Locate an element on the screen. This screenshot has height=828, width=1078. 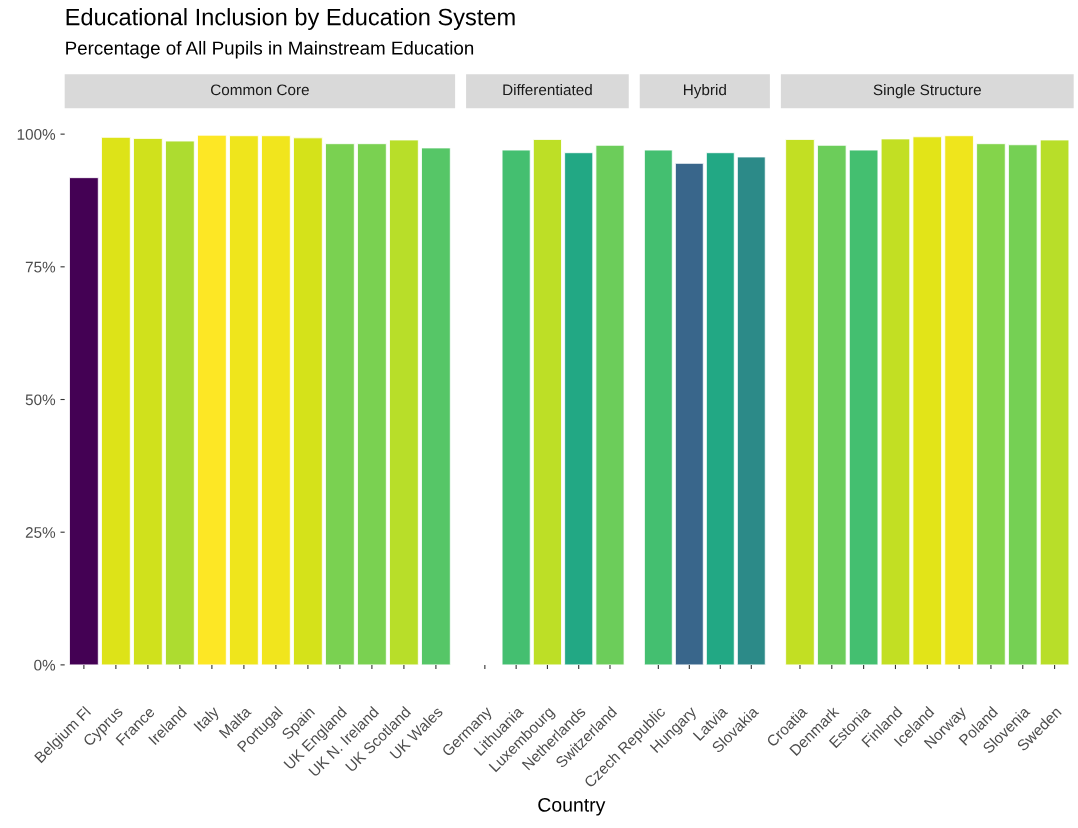
text: Differentiated is located at coordinates (547, 90).